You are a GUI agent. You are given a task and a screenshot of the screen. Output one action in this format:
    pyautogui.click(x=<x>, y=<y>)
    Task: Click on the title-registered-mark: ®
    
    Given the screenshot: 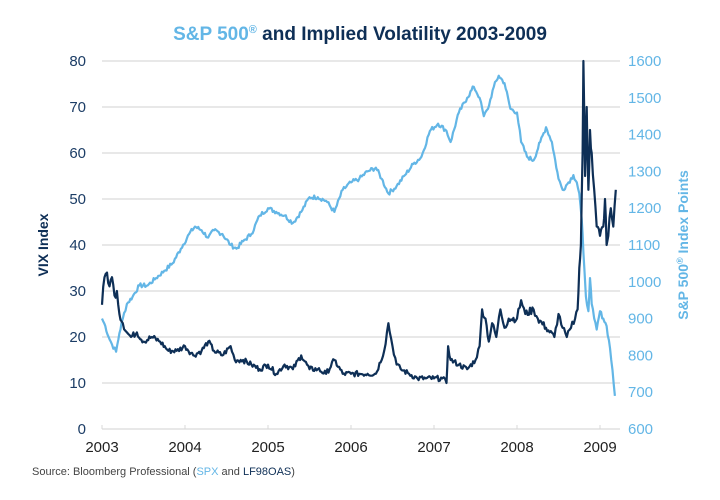 What is the action you would take?
    pyautogui.click(x=253, y=30)
    